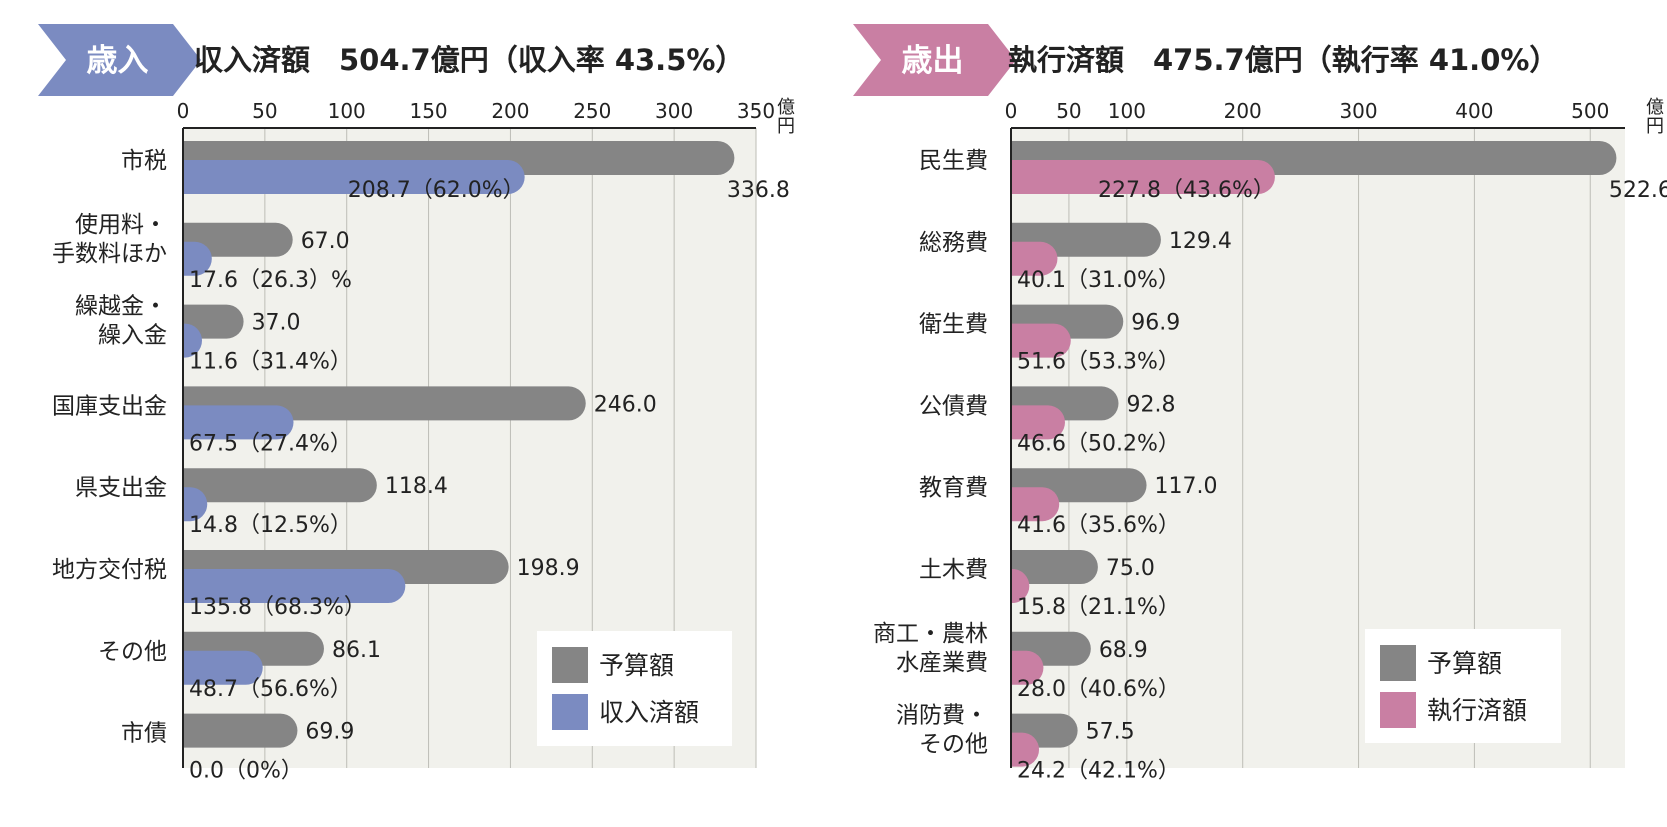 Image resolution: width=1667 pixels, height=827 pixels. What do you see at coordinates (428, 111) in the screenshot?
I see `tick-label: 150` at bounding box center [428, 111].